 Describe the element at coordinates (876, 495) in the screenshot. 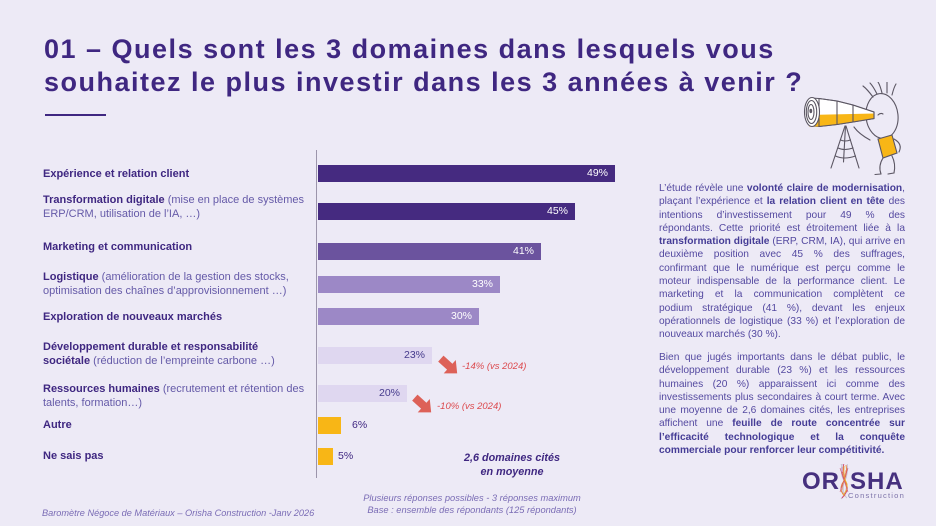

I see `svg-text: Construction` at that location.